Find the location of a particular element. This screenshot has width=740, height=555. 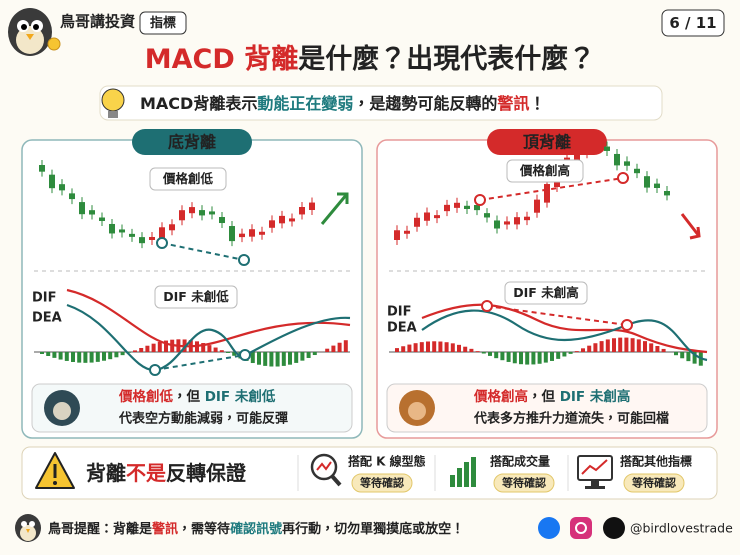

dea-line is located at coordinates (564, 328).